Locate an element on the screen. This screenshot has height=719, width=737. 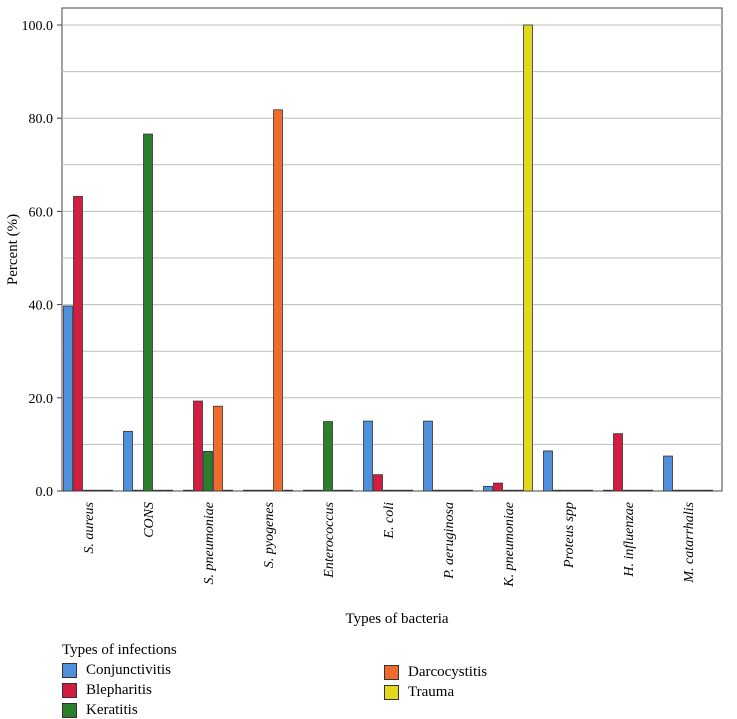
x-tick-label: S. pyogenes is located at coordinates (269, 534).